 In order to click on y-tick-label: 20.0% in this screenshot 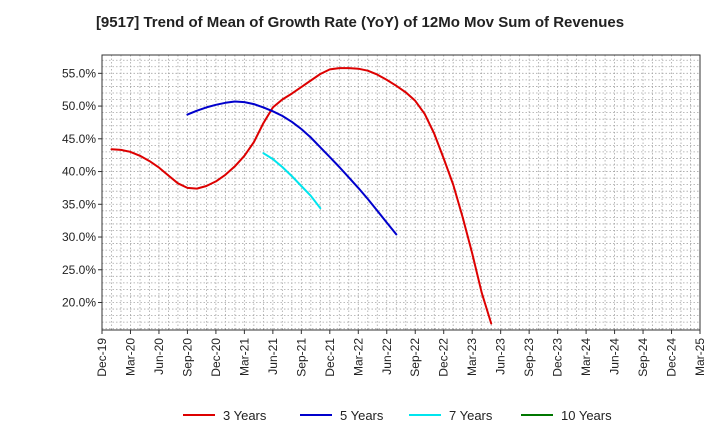, I will do `click(79, 303)`.